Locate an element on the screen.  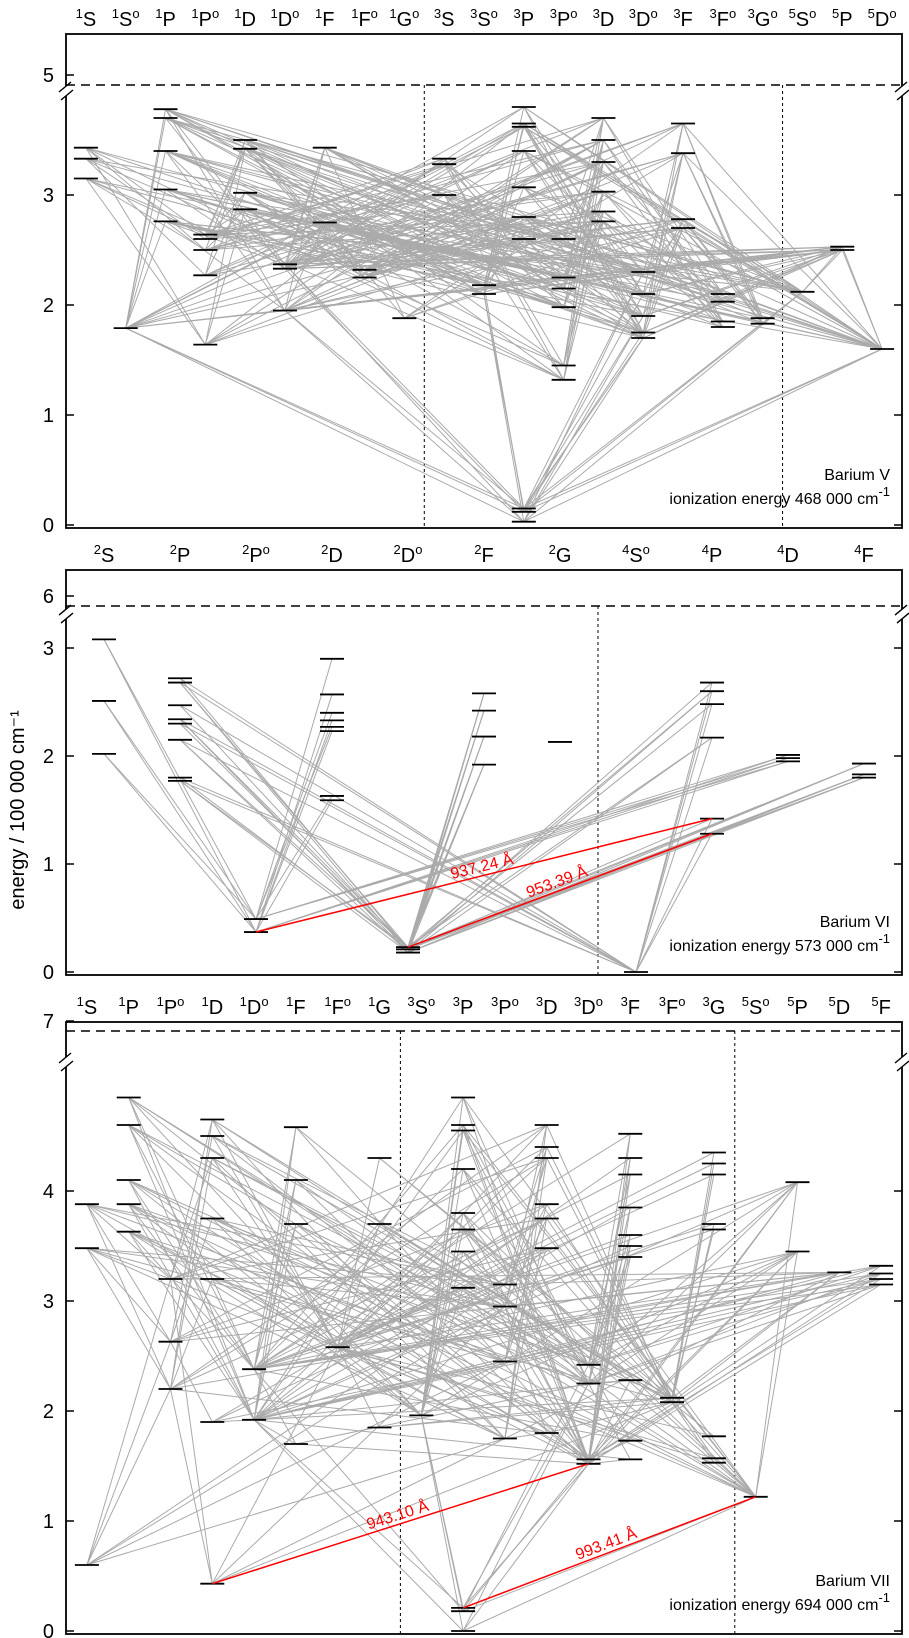
y-tick-label: 1 is located at coordinates (48, 865).